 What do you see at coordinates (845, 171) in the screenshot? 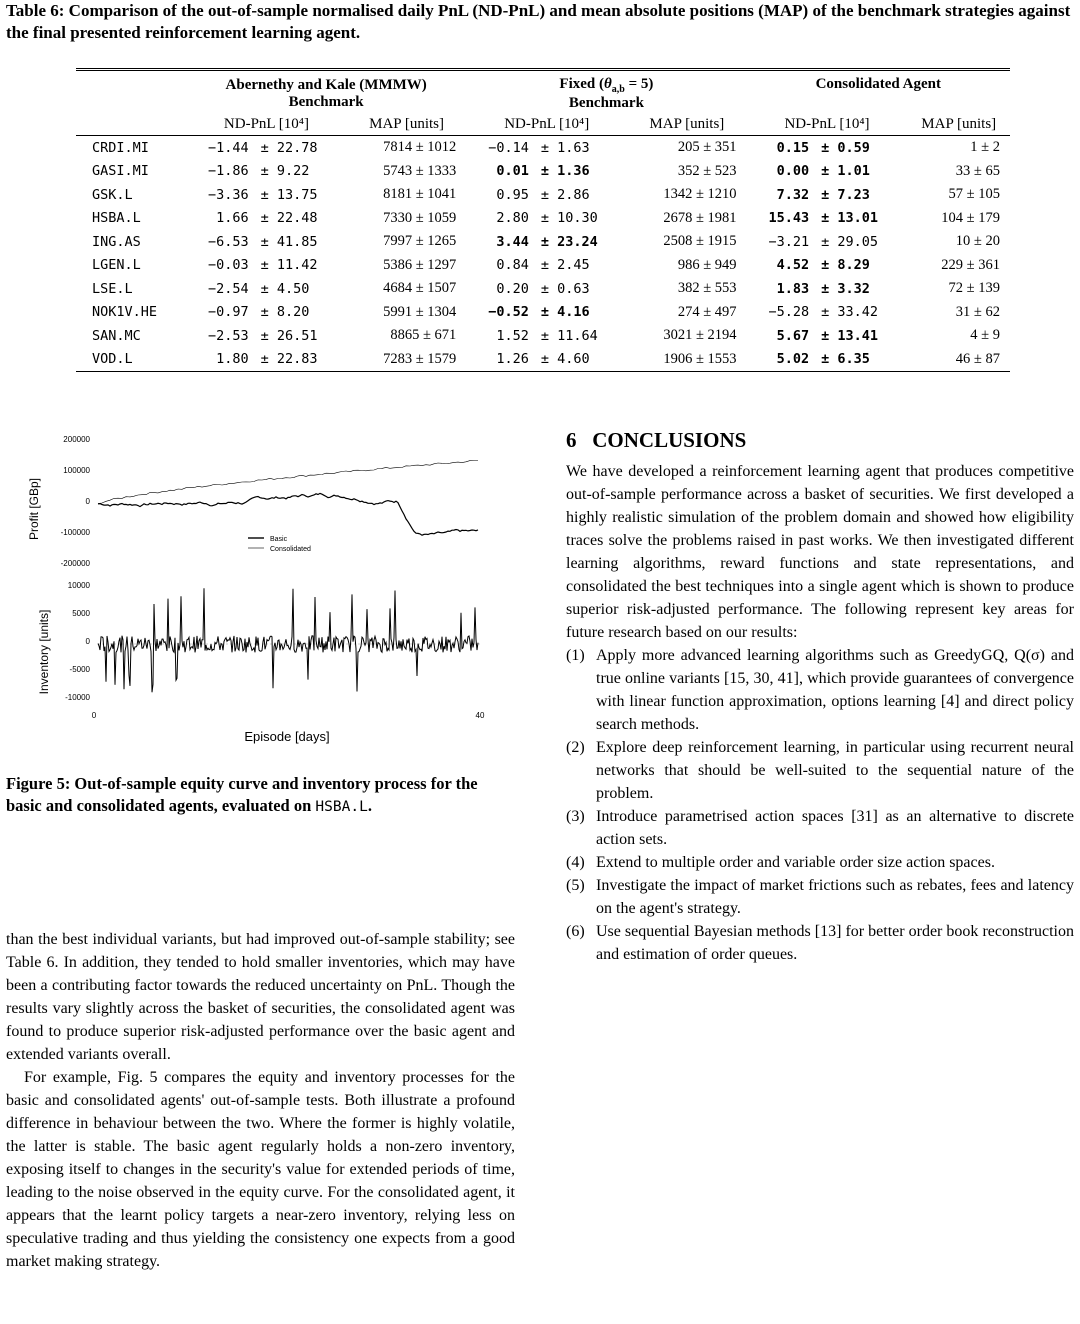
I see `ndpnl-cell: ± 1.01` at bounding box center [845, 171].